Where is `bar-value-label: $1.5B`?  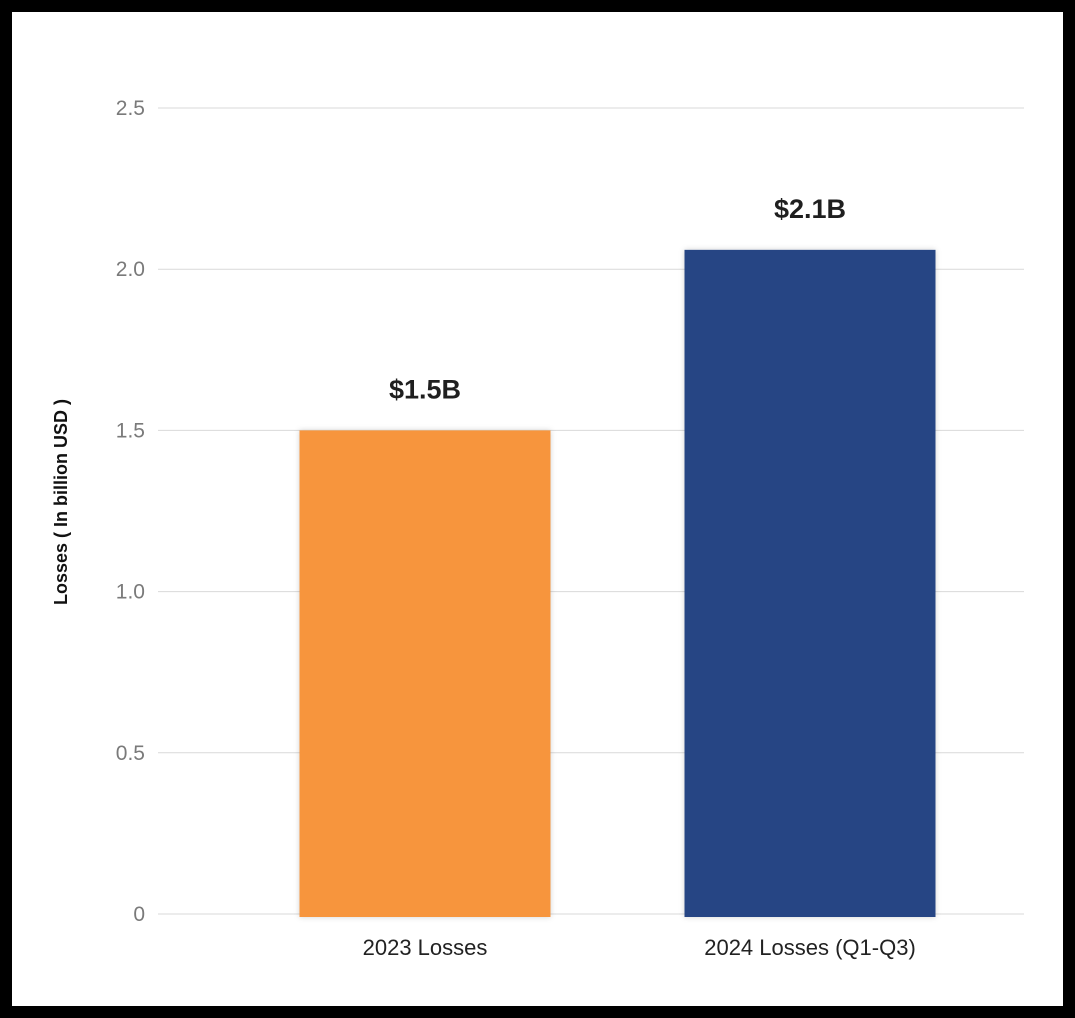
bar-value-label: $1.5B is located at coordinates (425, 389).